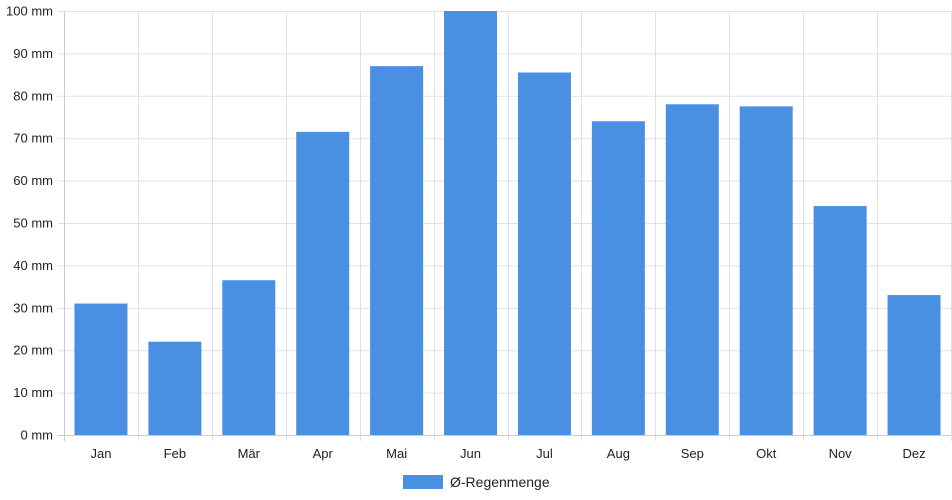 This screenshot has height=500, width=952. What do you see at coordinates (33, 53) in the screenshot?
I see `y-tick-label: 90 mm` at bounding box center [33, 53].